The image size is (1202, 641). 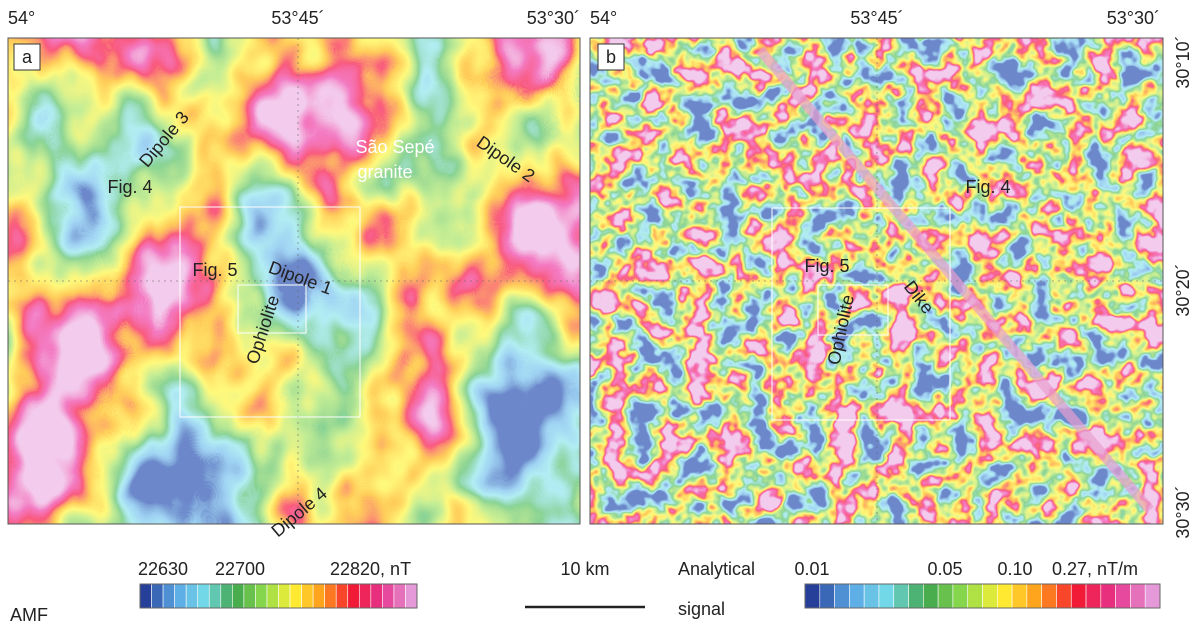 What do you see at coordinates (650, 596) in the screenshot?
I see `color-bars` at bounding box center [650, 596].